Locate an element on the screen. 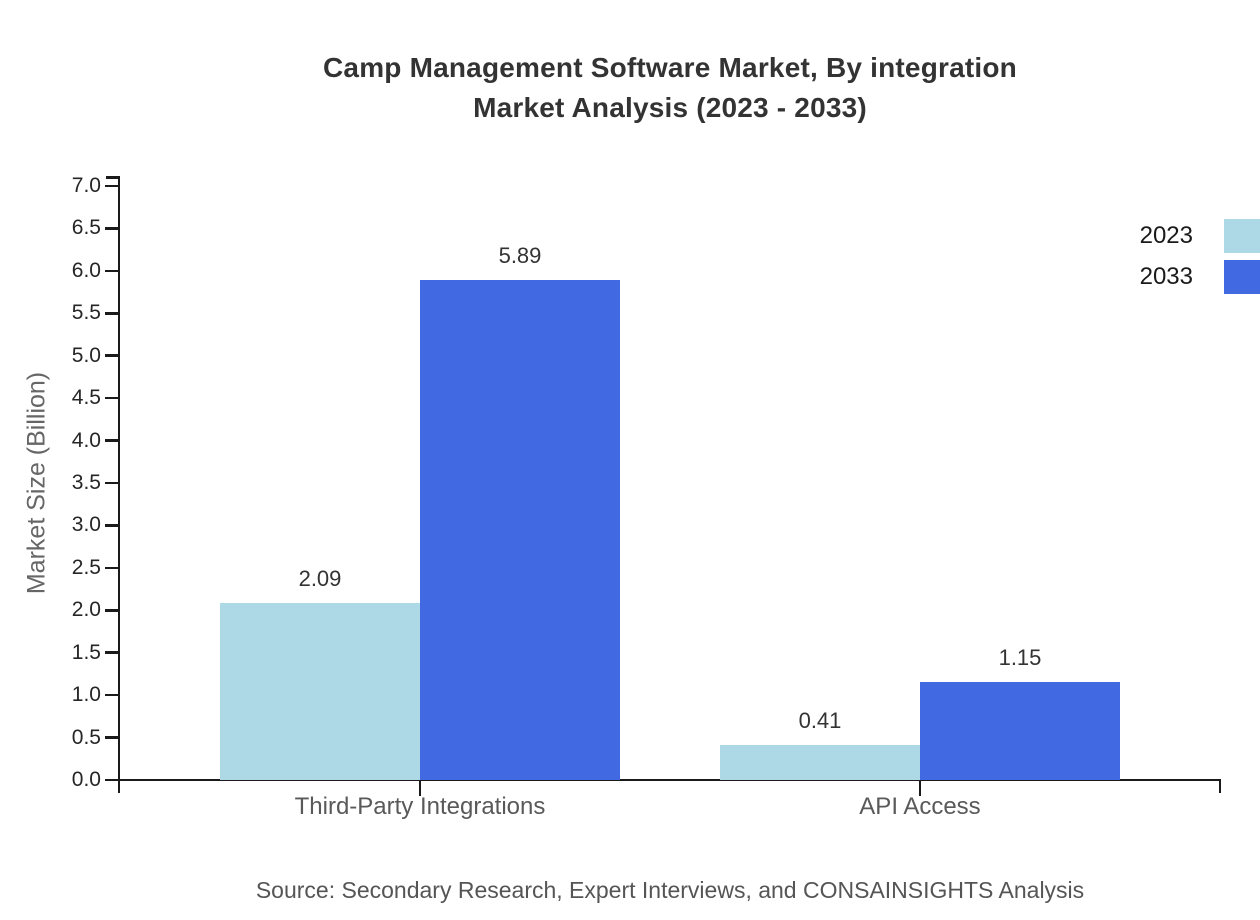 The height and width of the screenshot is (920, 1260). y-tick-label: 3.5 is located at coordinates (86, 482).